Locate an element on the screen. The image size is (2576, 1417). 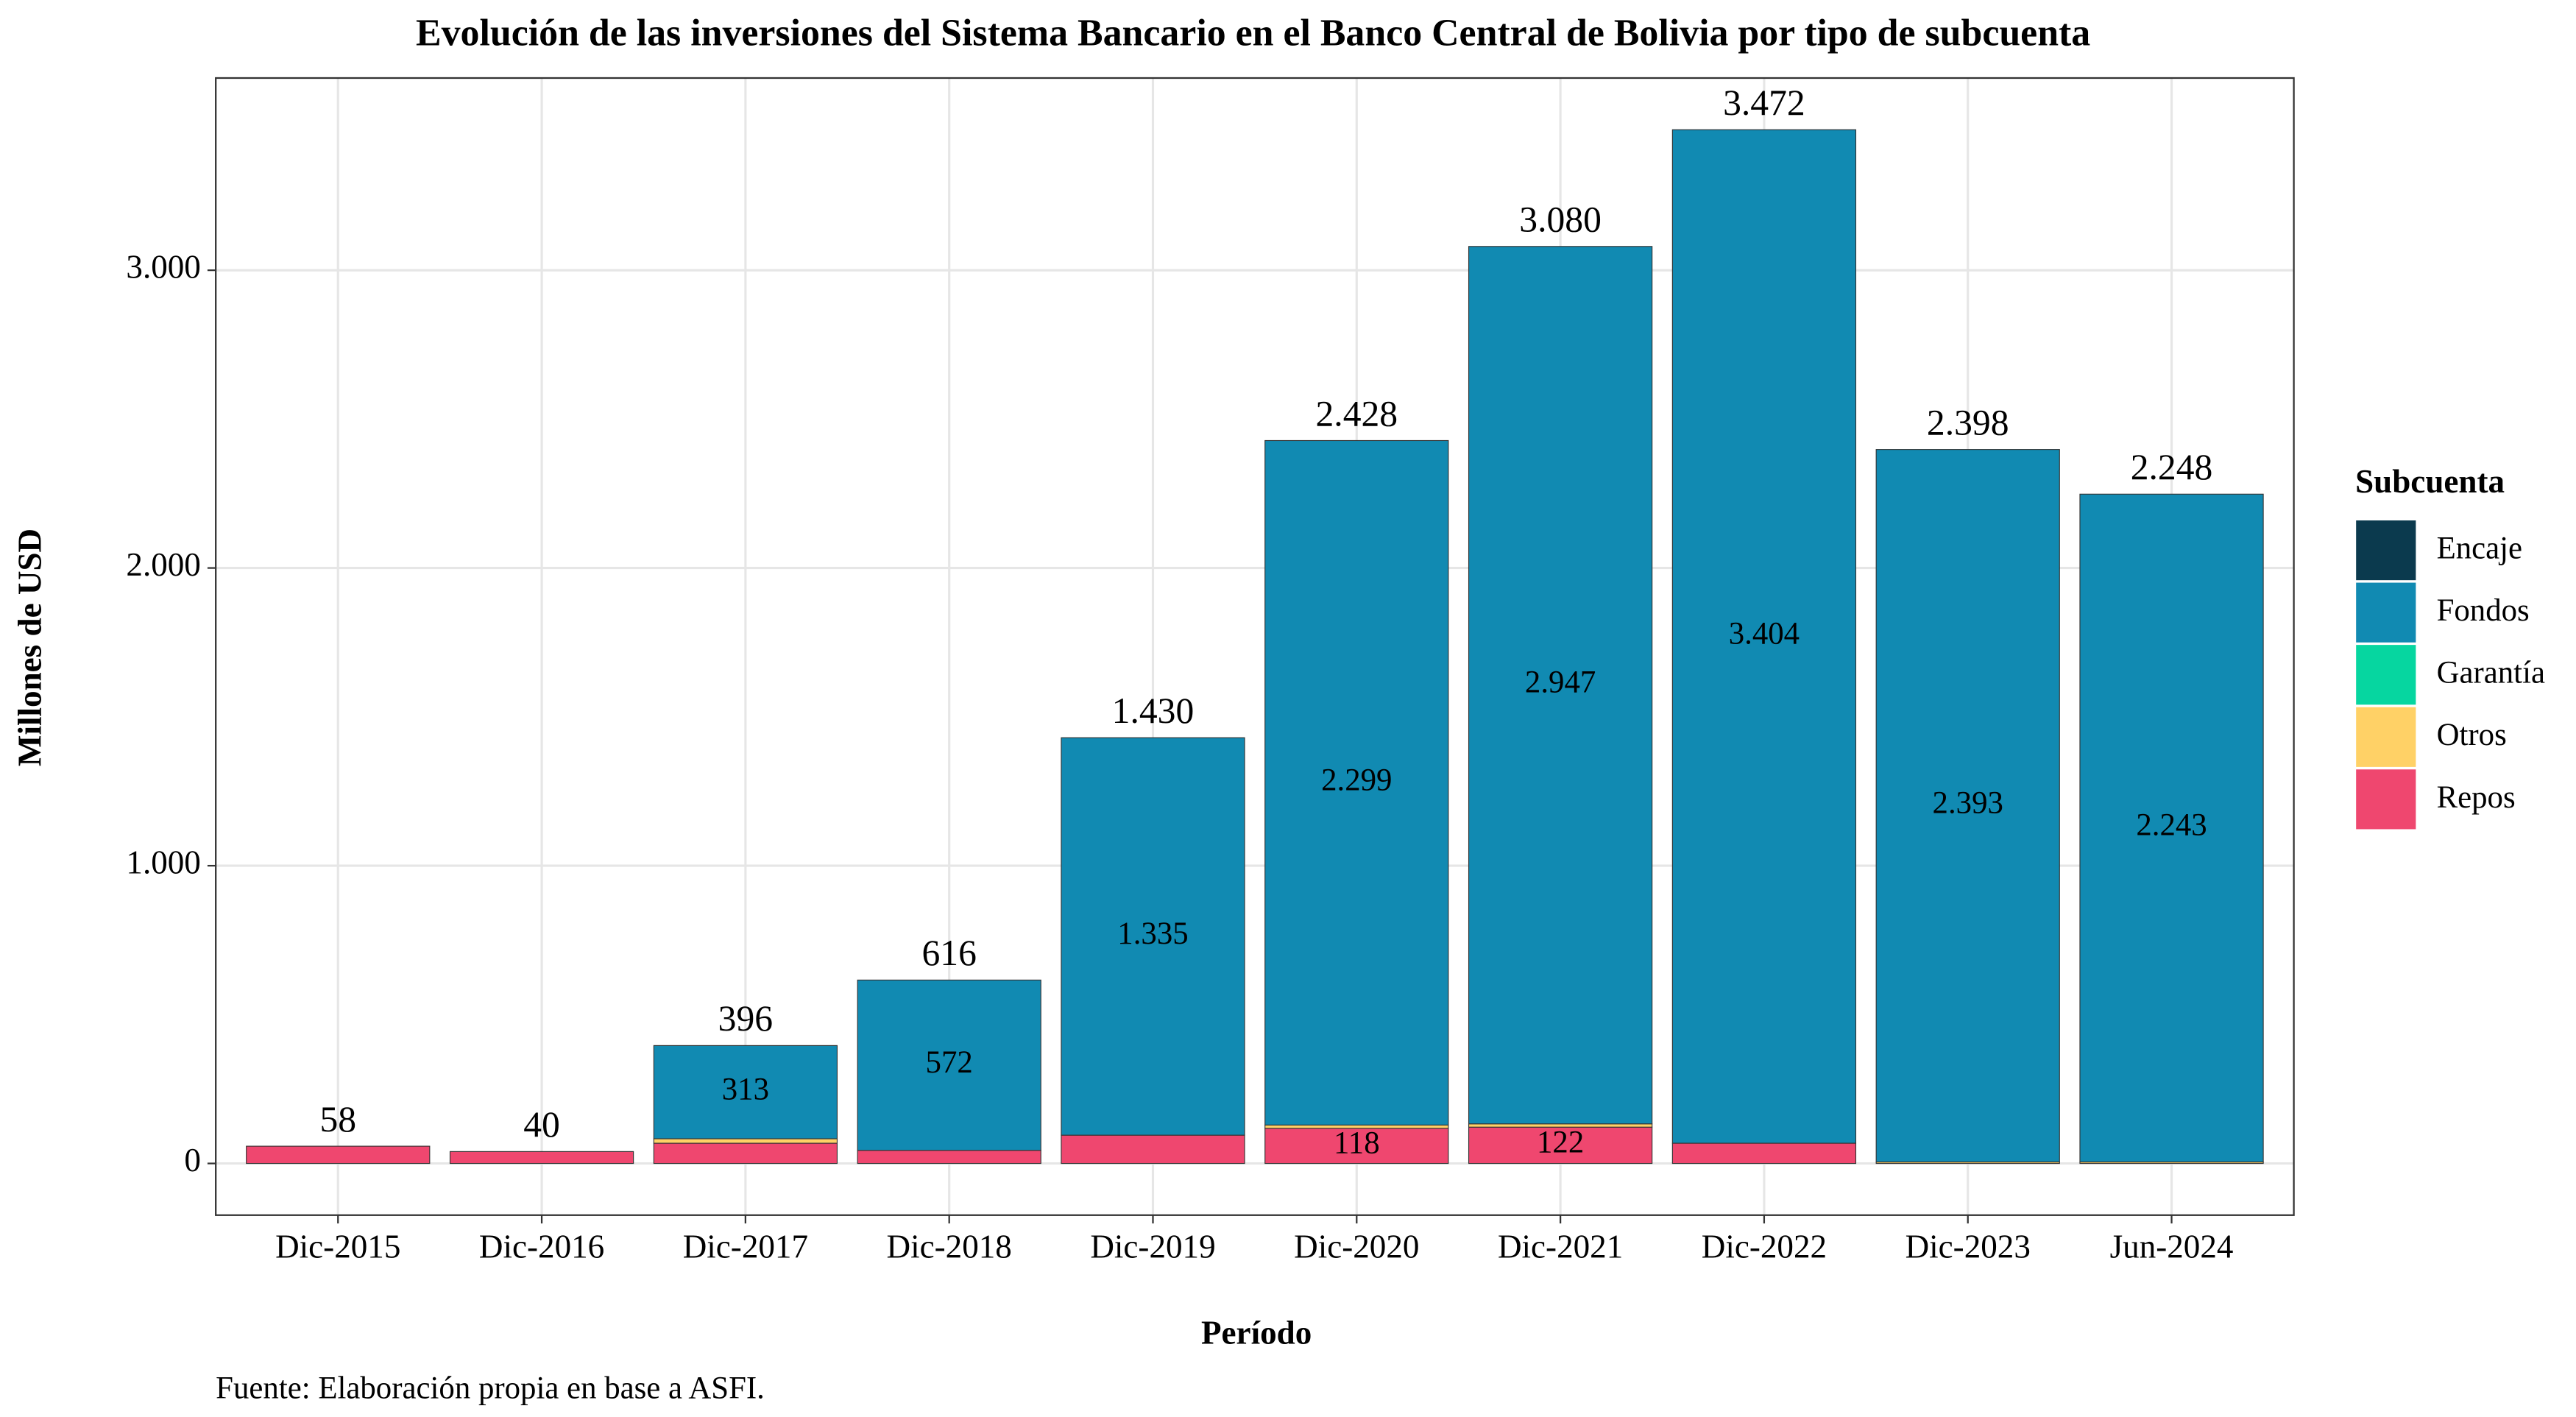
total-label: 2.428 is located at coordinates (1356, 414).